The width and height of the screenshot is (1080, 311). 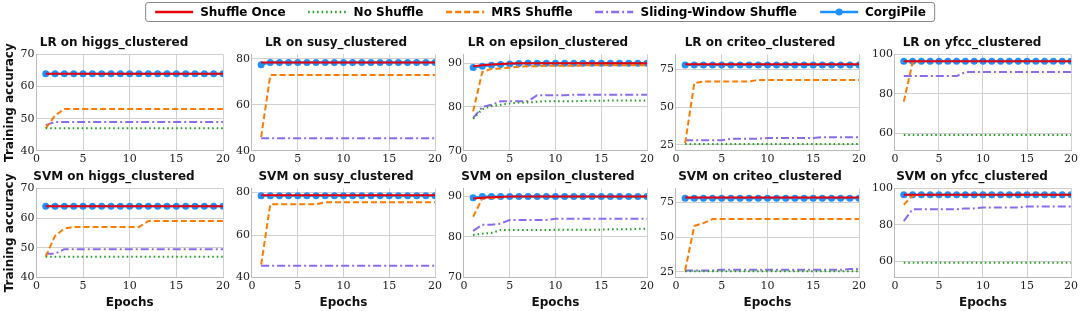 I want to click on chart-title: SVM on yfcc_clustered, so click(x=972, y=177).